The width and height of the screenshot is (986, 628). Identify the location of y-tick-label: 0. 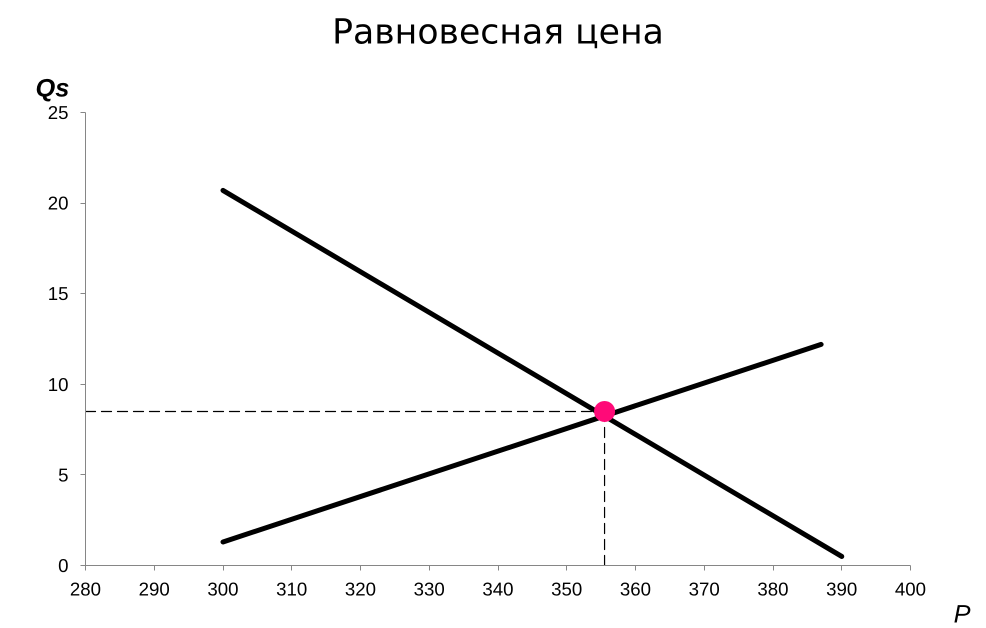
(63, 565).